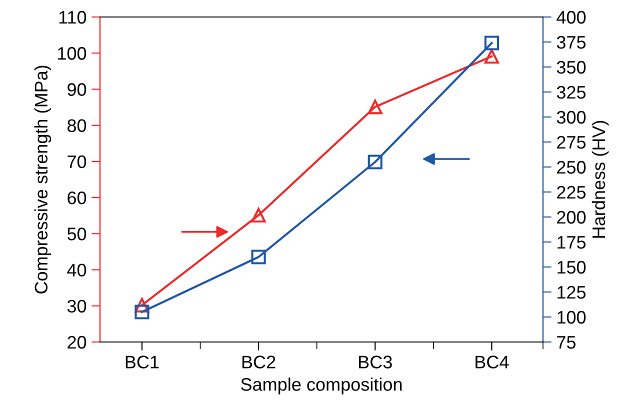  What do you see at coordinates (571, 42) in the screenshot?
I see `y2-tick-label: 375` at bounding box center [571, 42].